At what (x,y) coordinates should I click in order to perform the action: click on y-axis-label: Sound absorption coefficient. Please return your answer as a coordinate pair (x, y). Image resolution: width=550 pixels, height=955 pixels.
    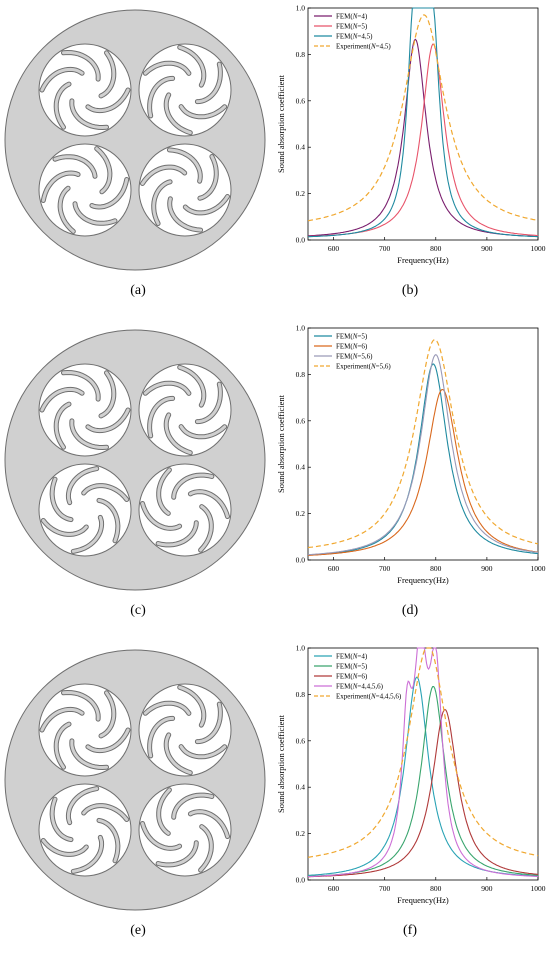
    Looking at the image, I should click on (281, 123).